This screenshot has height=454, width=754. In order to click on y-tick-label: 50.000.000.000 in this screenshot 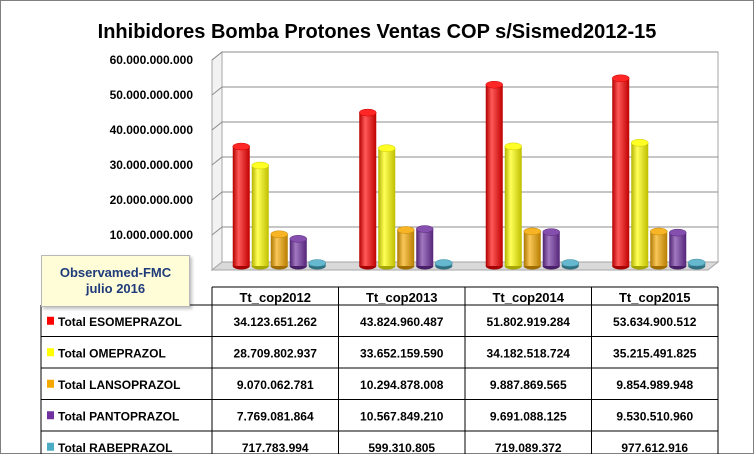, I will do `click(152, 95)`.